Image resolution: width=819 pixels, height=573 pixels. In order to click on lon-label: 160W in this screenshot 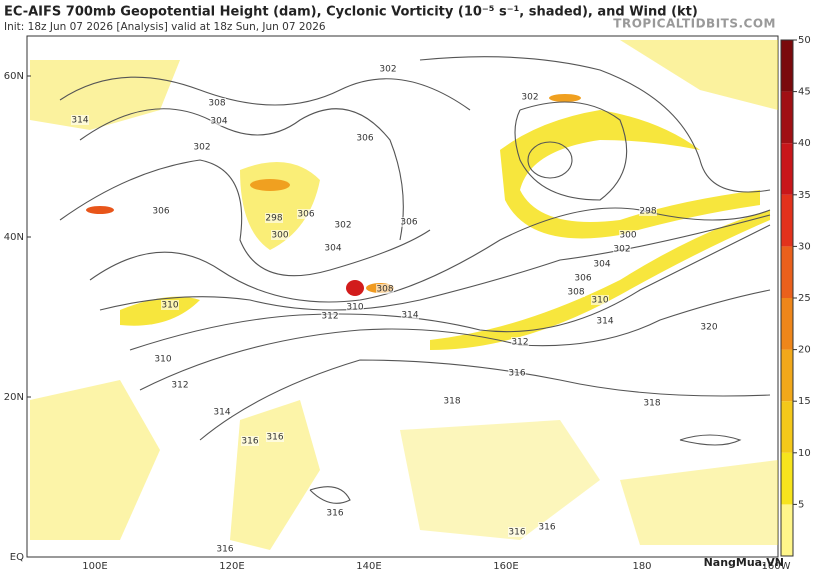, I will do `click(776, 566)`.